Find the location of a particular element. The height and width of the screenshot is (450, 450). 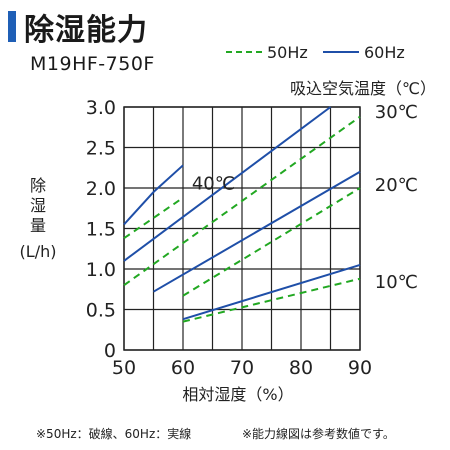

y-tick-label: 2.5 is located at coordinates (101, 149).